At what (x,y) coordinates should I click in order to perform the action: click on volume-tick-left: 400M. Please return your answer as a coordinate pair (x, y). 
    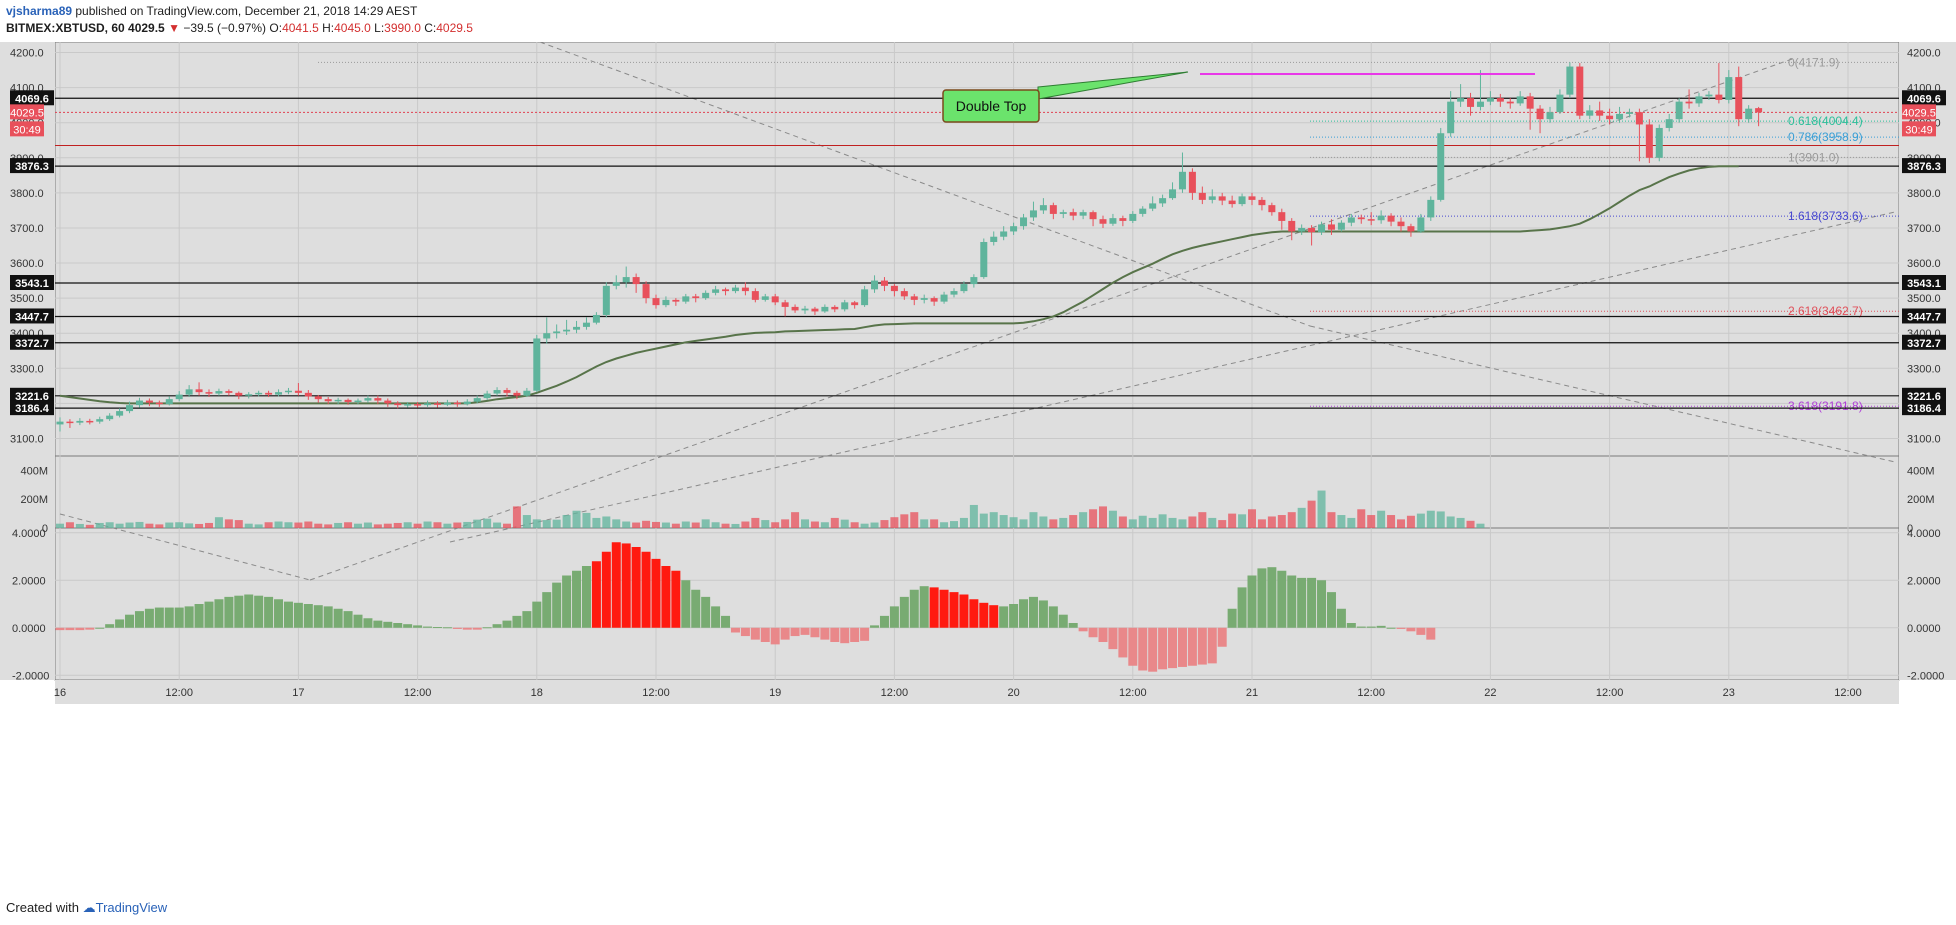
    Looking at the image, I should click on (34, 471).